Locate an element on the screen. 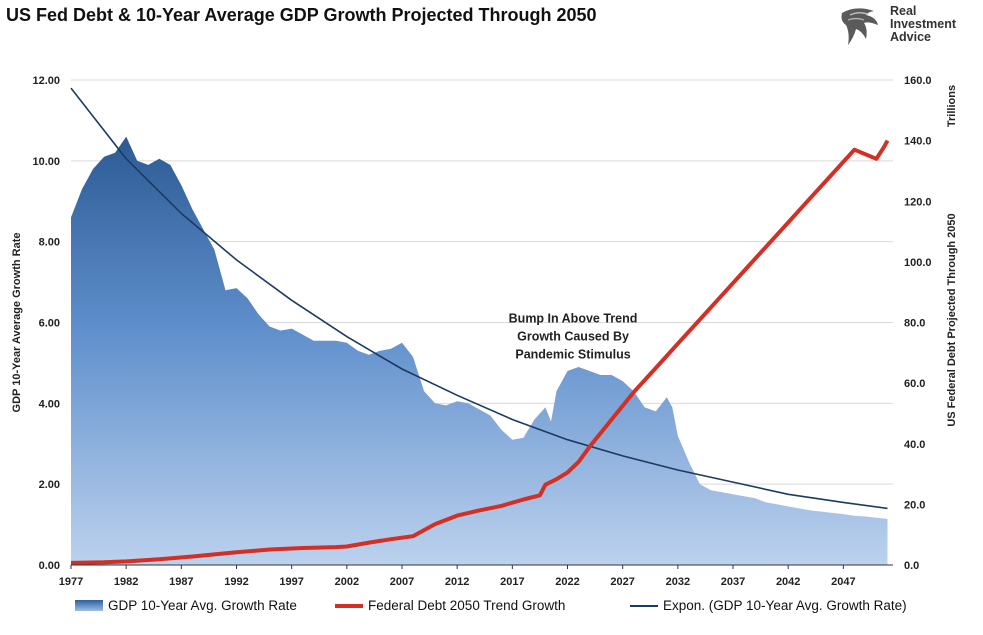 Image resolution: width=983 pixels, height=635 pixels. legend-swatch-trend is located at coordinates (644, 605).